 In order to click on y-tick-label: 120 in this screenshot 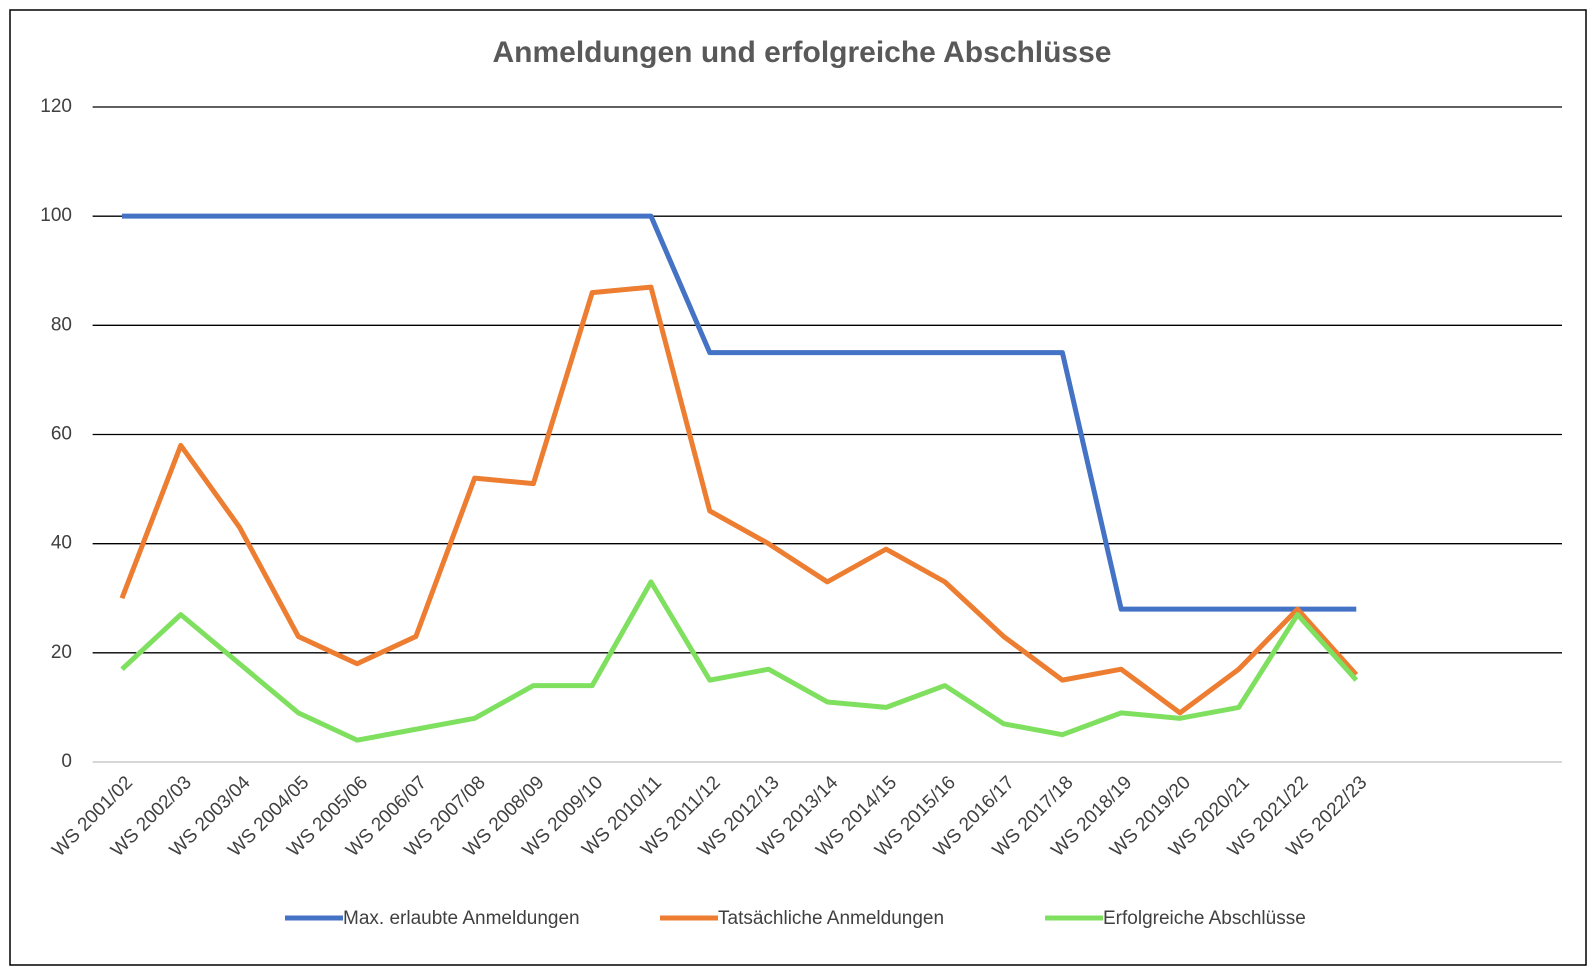, I will do `click(56, 106)`.